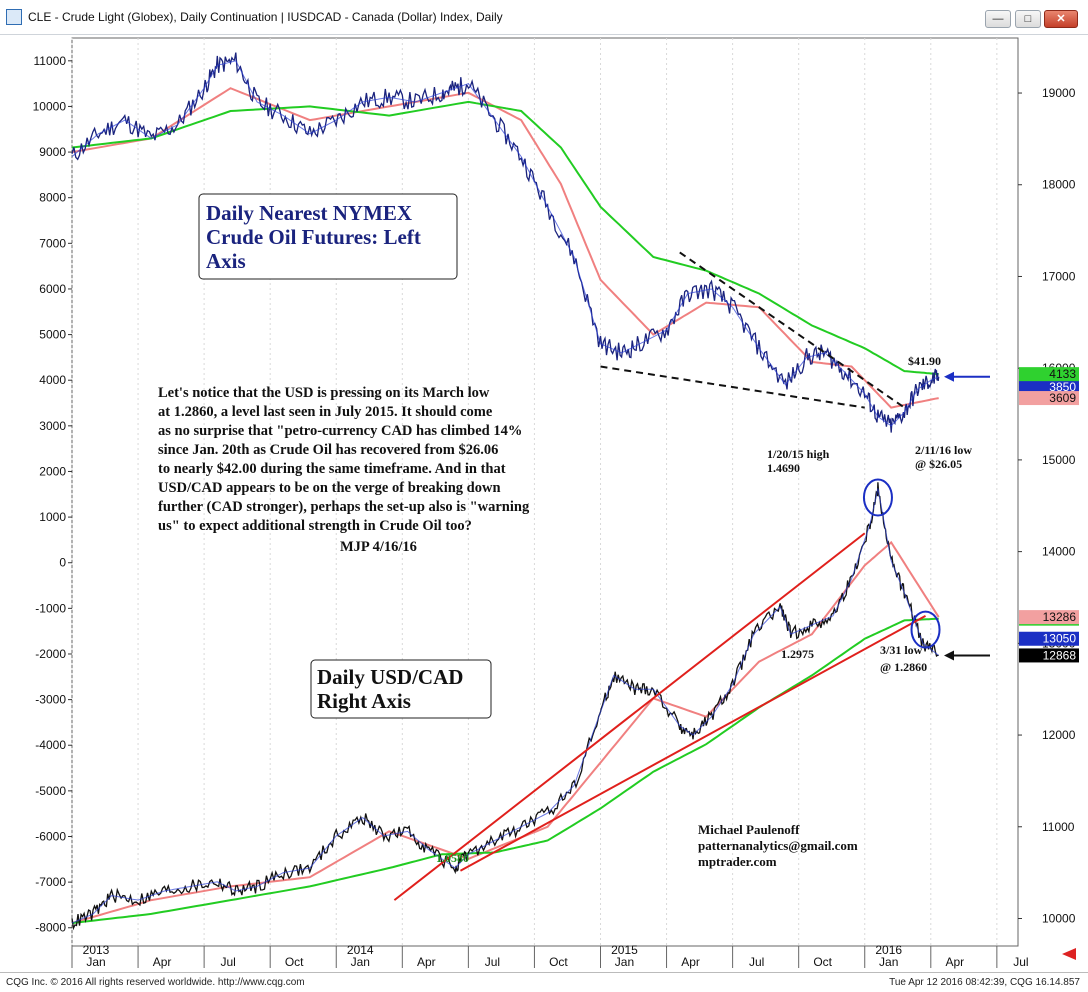  Describe the element at coordinates (1059, 735) in the screenshot. I see `right-axis-tick-label: 12000` at that location.